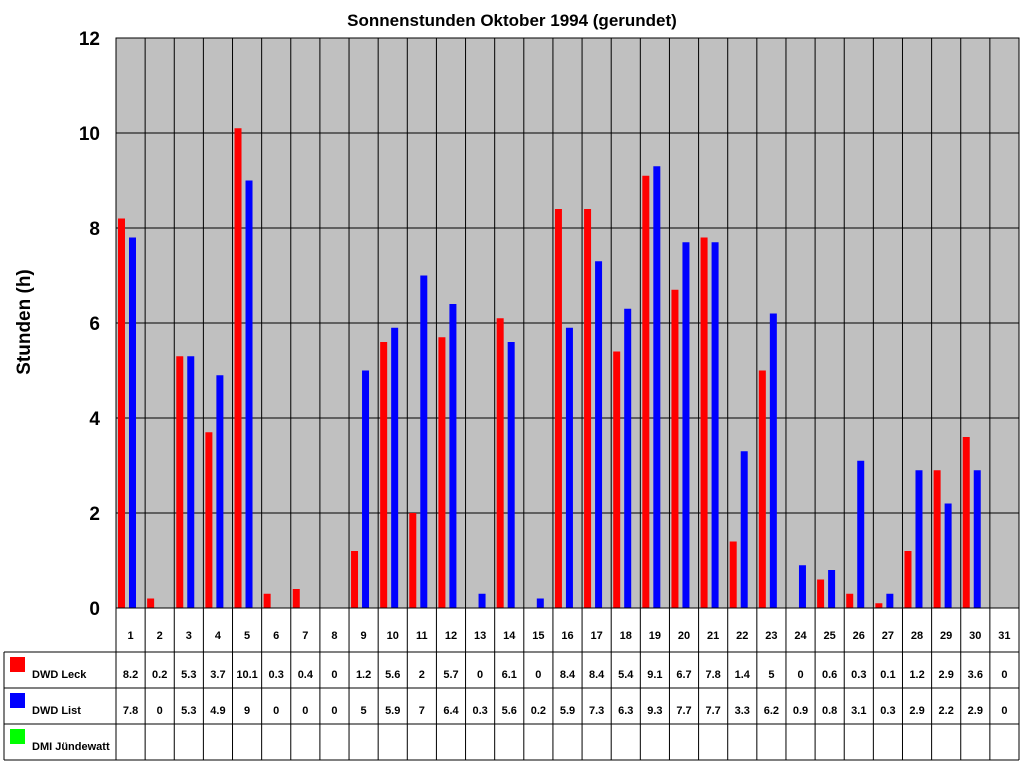 The height and width of the screenshot is (768, 1024). Describe the element at coordinates (975, 636) in the screenshot. I see `x-tick-label: 30` at that location.